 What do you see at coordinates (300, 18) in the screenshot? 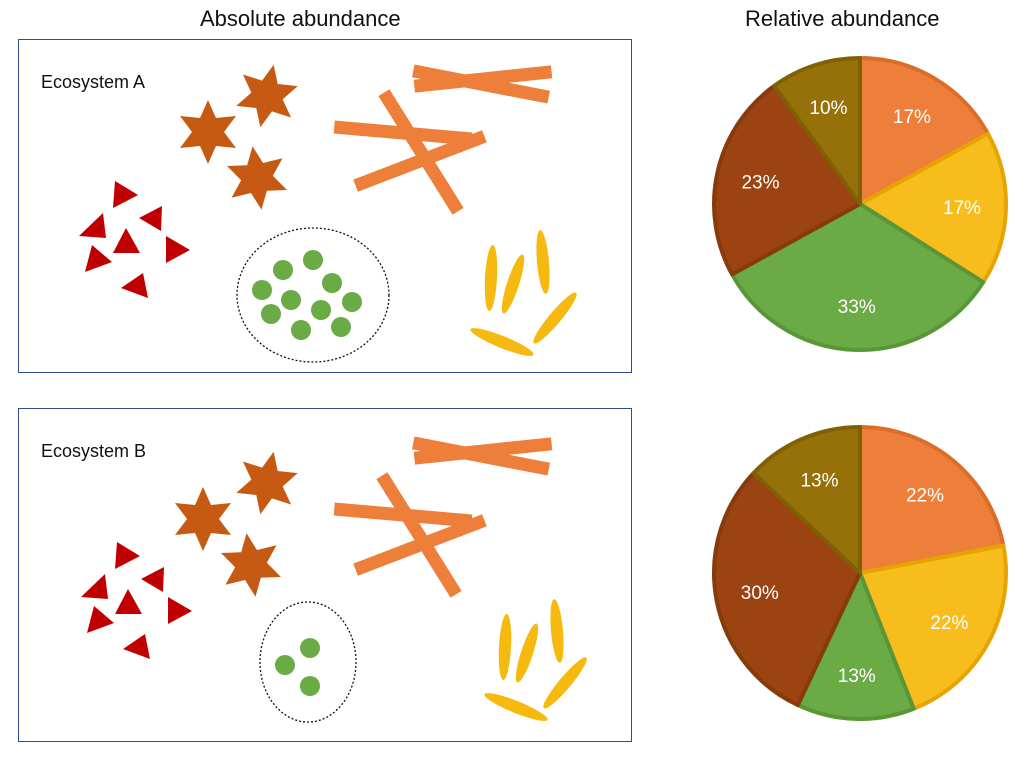
I see `absolute-abundance-heading: Absolute abundance` at bounding box center [300, 18].